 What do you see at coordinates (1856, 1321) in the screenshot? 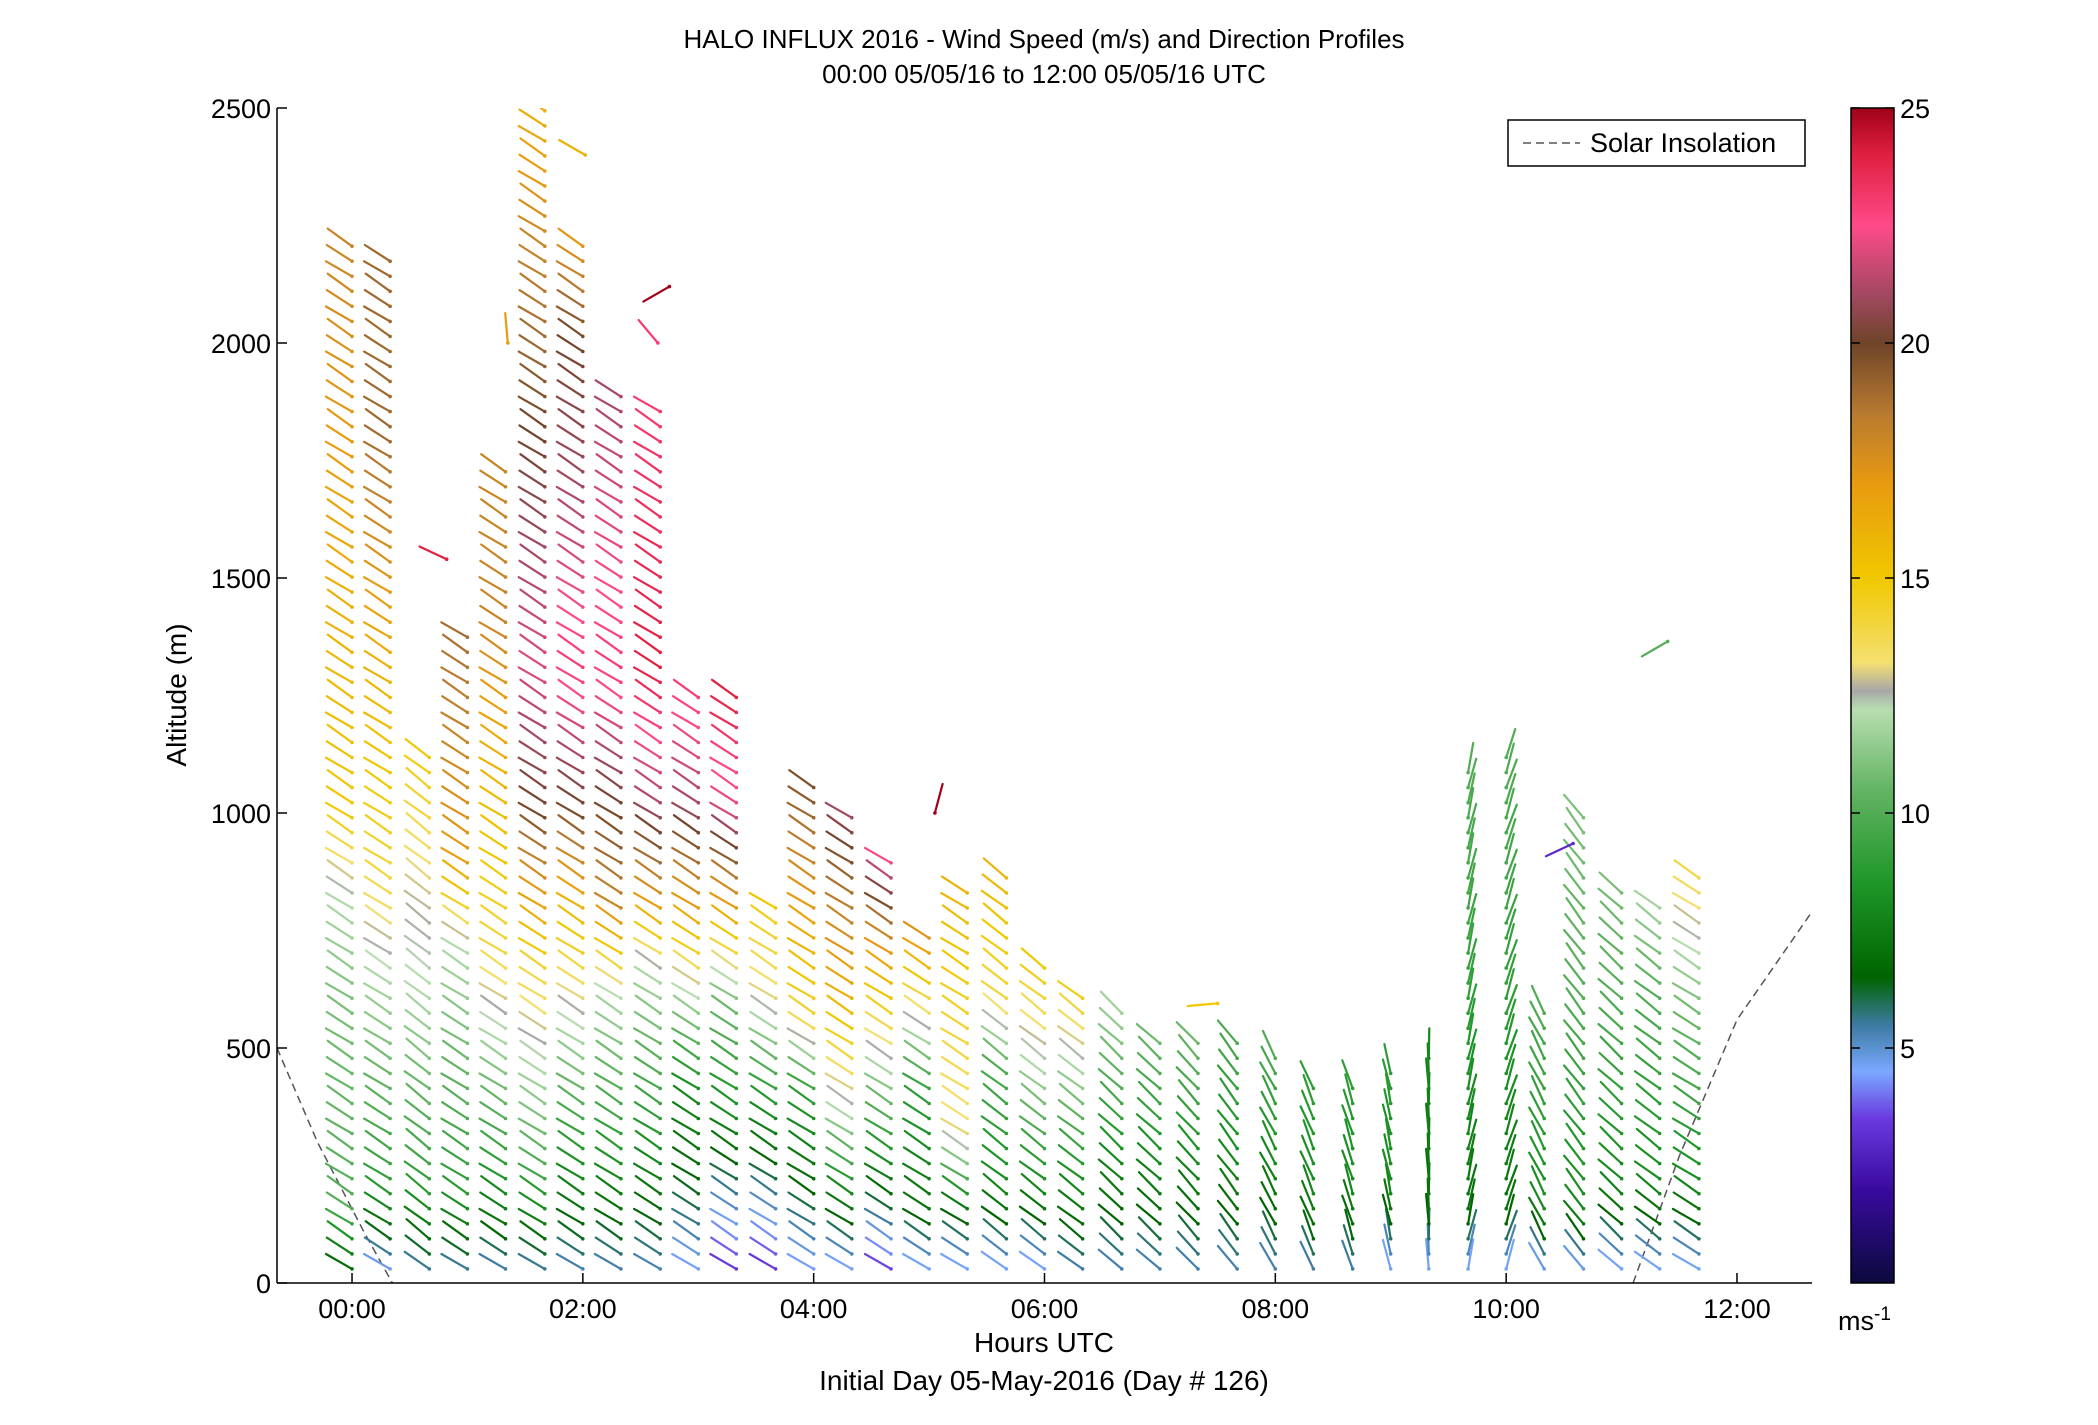
I see `colorbar-unit-base: ms` at bounding box center [1856, 1321].